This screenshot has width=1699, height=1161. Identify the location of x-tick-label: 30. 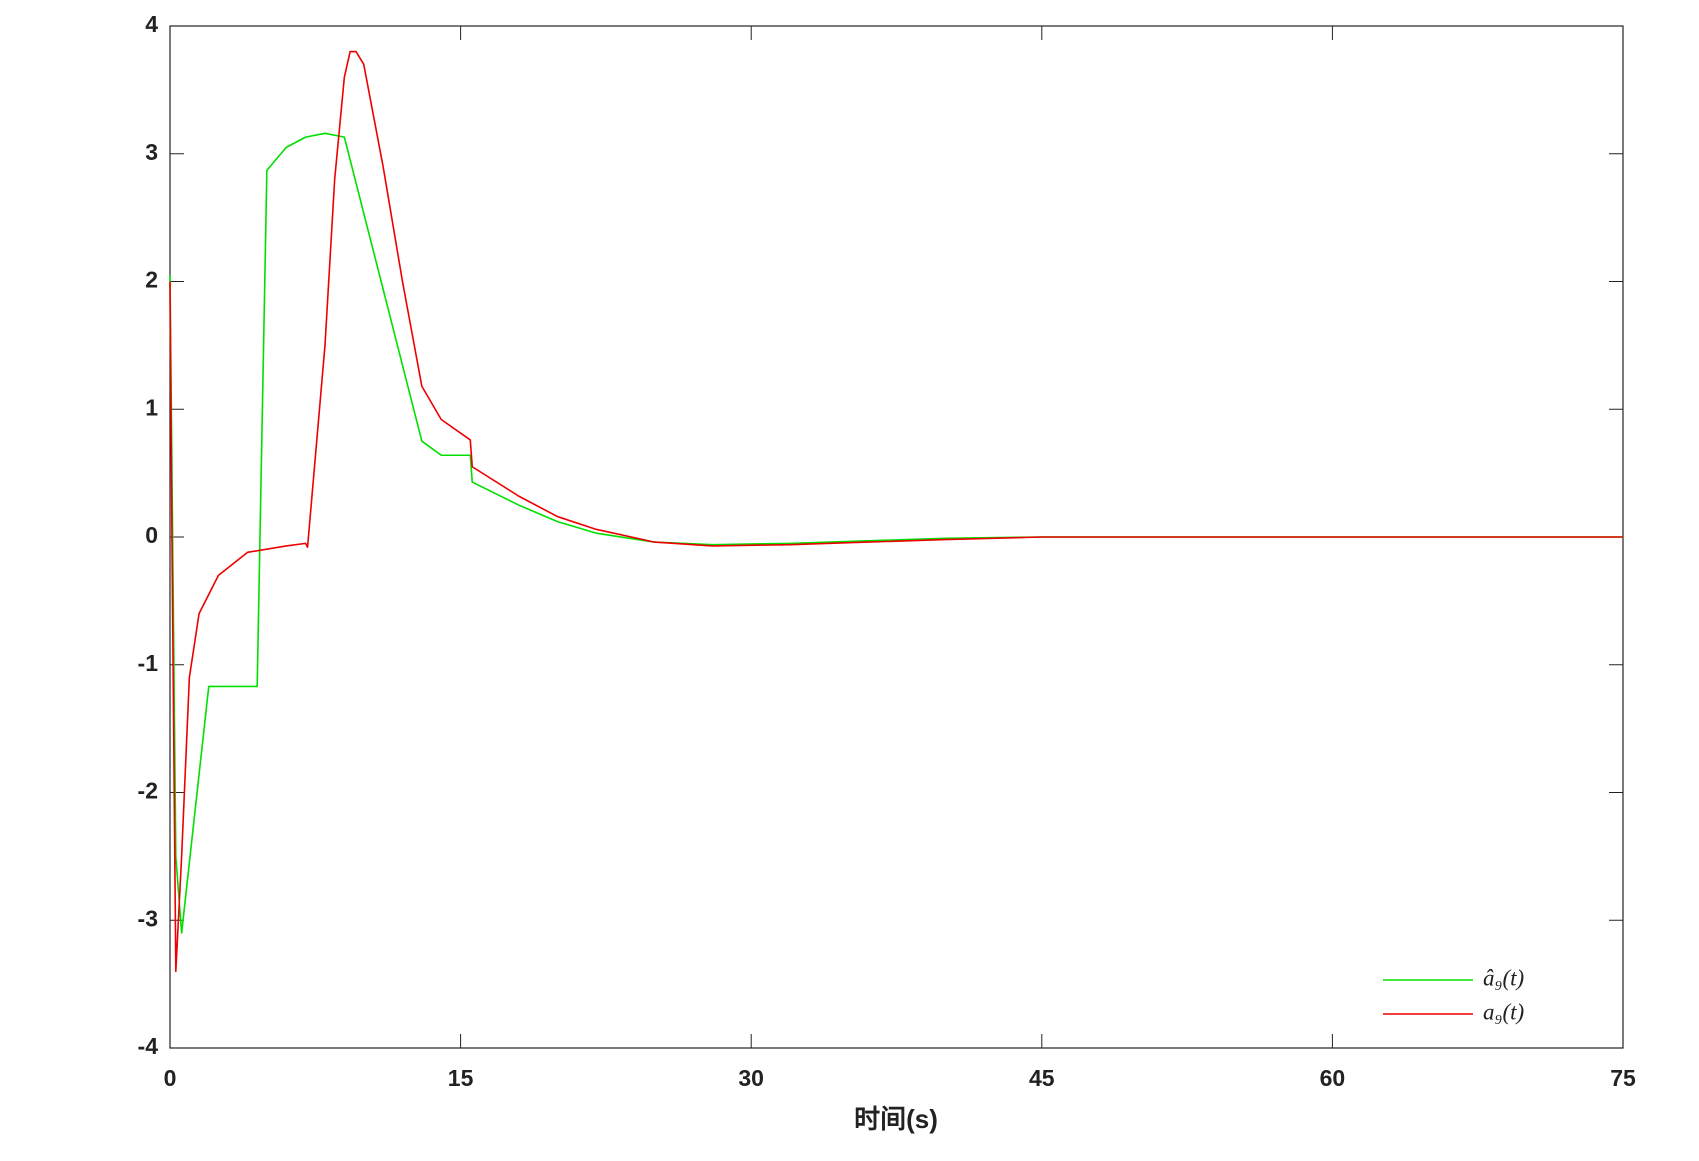
(751, 1078).